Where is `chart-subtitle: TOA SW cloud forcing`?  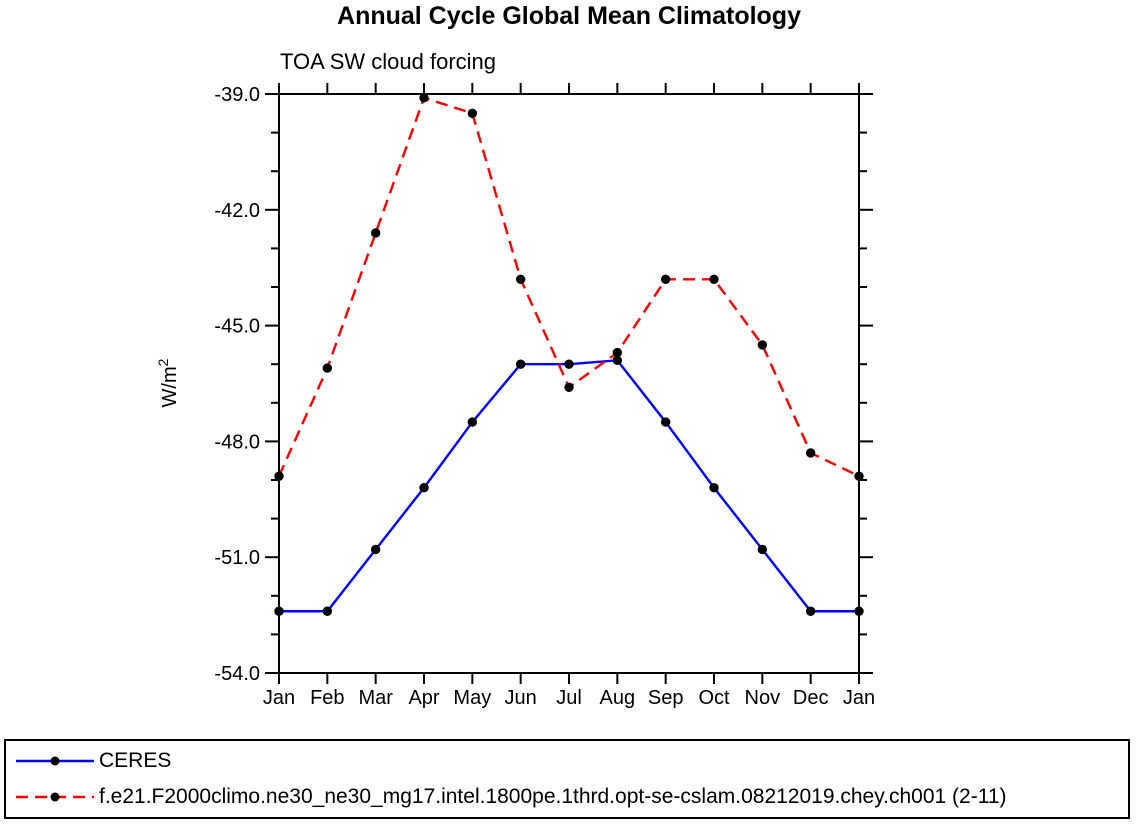
chart-subtitle: TOA SW cloud forcing is located at coordinates (388, 61).